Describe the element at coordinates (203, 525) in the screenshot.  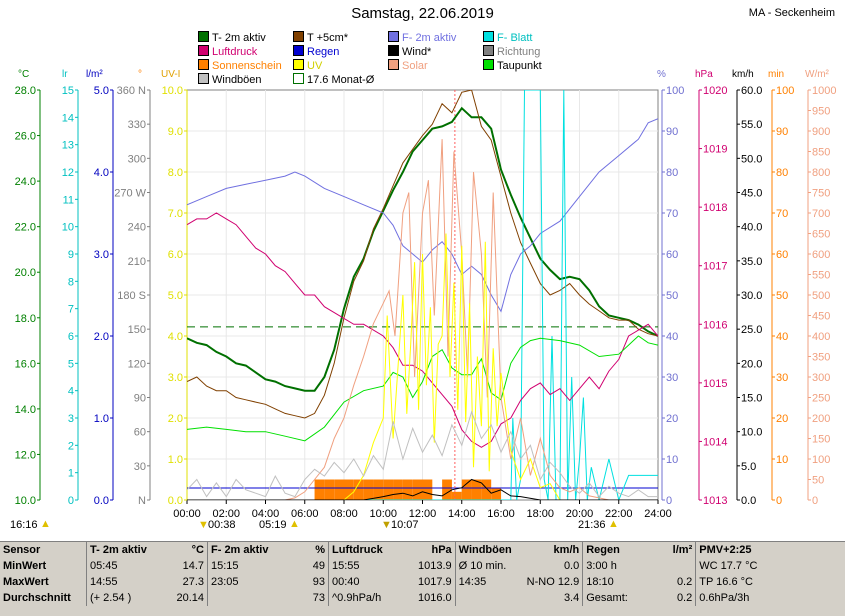
I see `sun-icon: ▼` at that location.